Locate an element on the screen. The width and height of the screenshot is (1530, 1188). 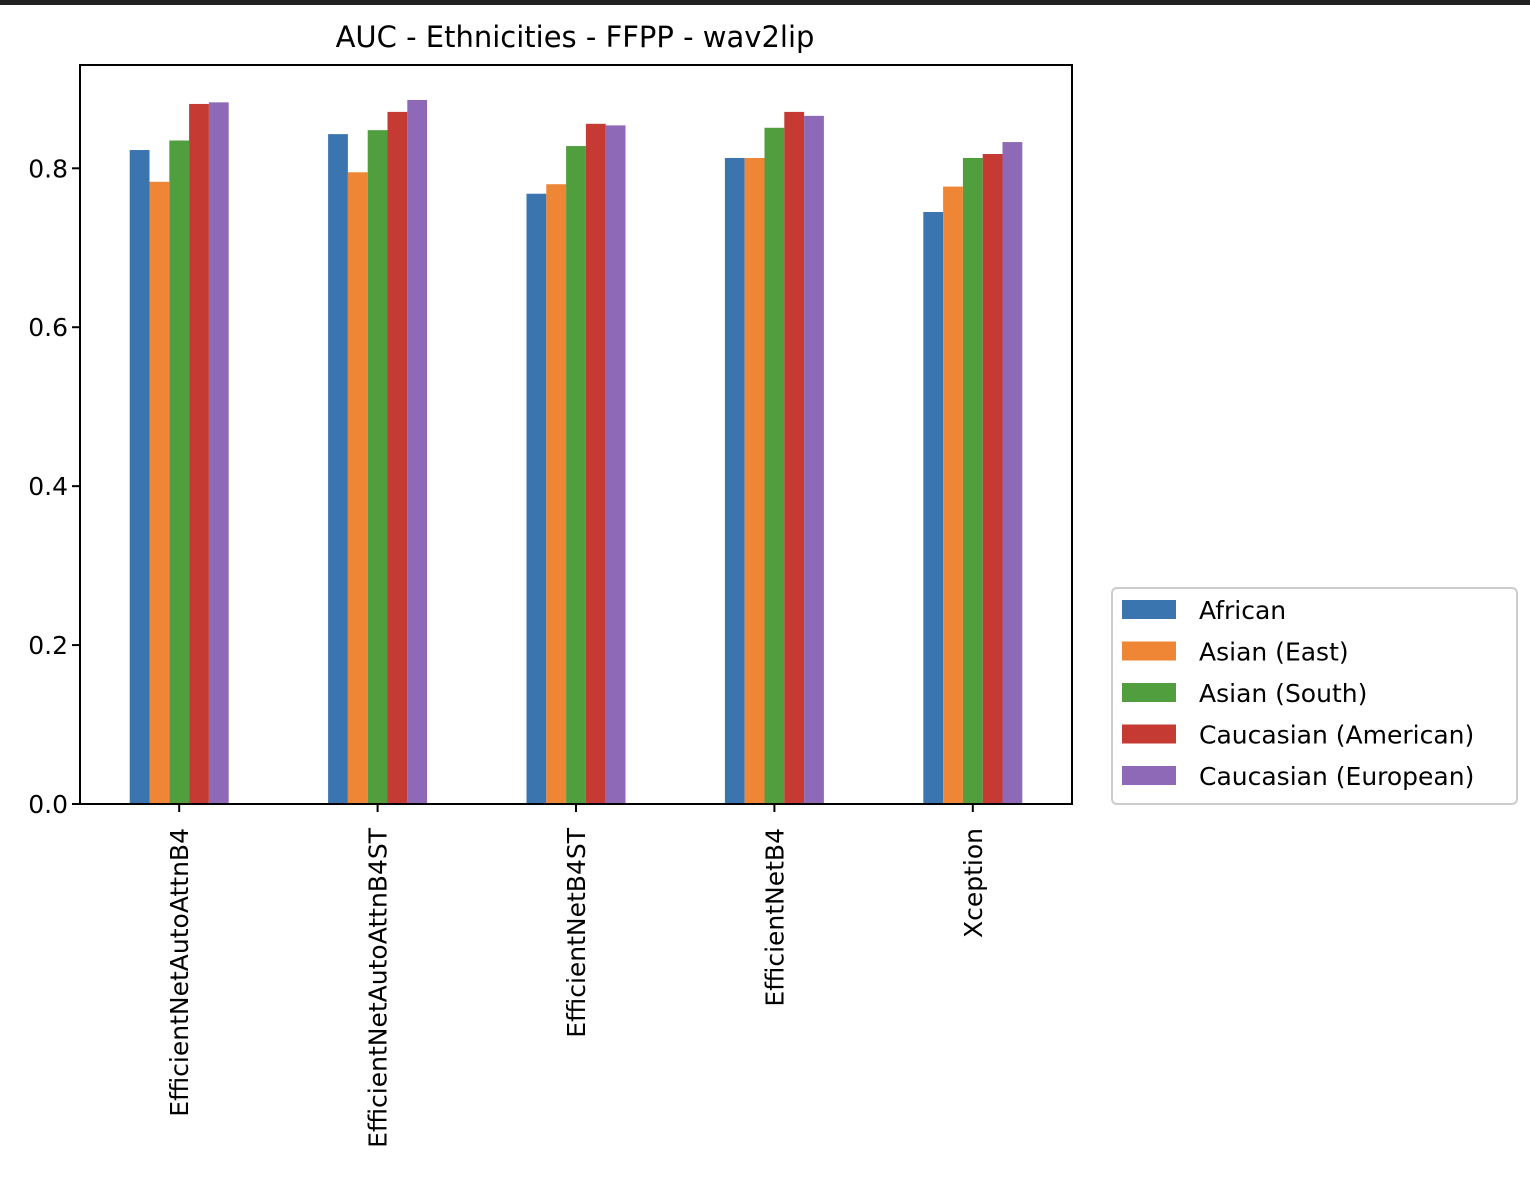
y-tick-label: 0.8 is located at coordinates (48, 168).